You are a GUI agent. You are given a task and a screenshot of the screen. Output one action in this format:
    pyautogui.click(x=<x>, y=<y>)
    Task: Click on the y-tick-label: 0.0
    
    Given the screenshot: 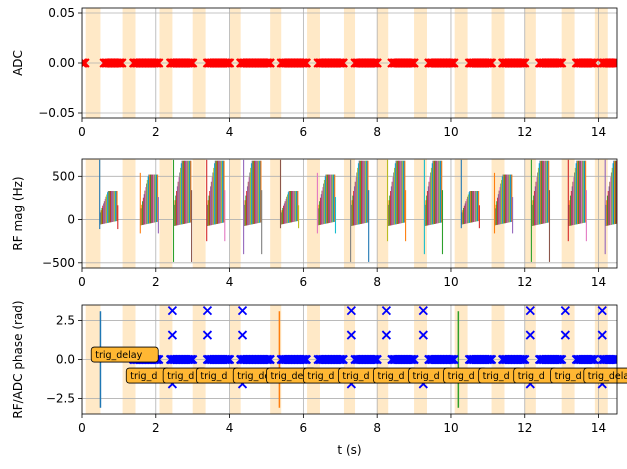 What is the action you would take?
    pyautogui.click(x=65, y=360)
    